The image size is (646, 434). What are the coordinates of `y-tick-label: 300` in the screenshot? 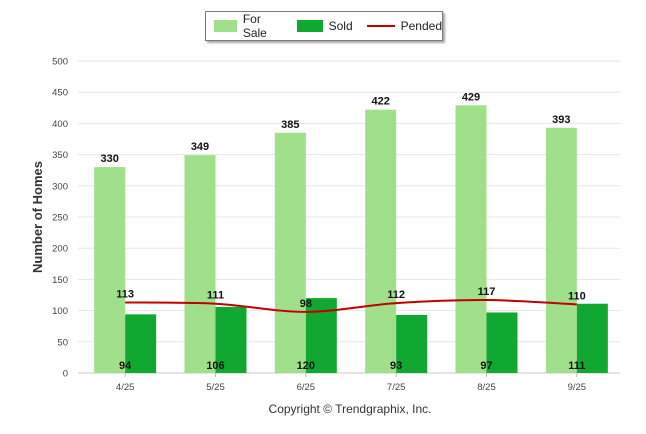 It's located at (60, 186).